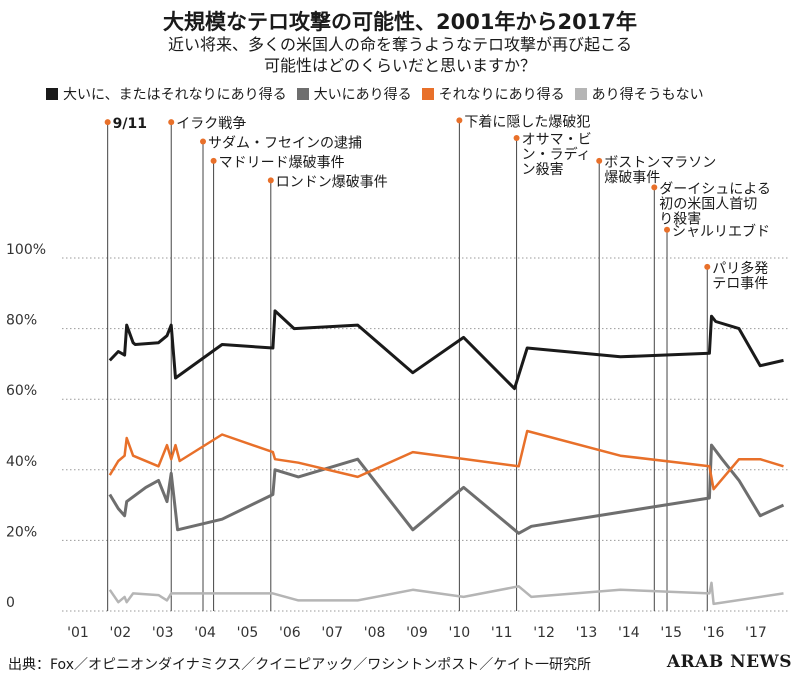 The image size is (800, 682). I want to click on event-label-line: シャルリエブド, so click(721, 231).